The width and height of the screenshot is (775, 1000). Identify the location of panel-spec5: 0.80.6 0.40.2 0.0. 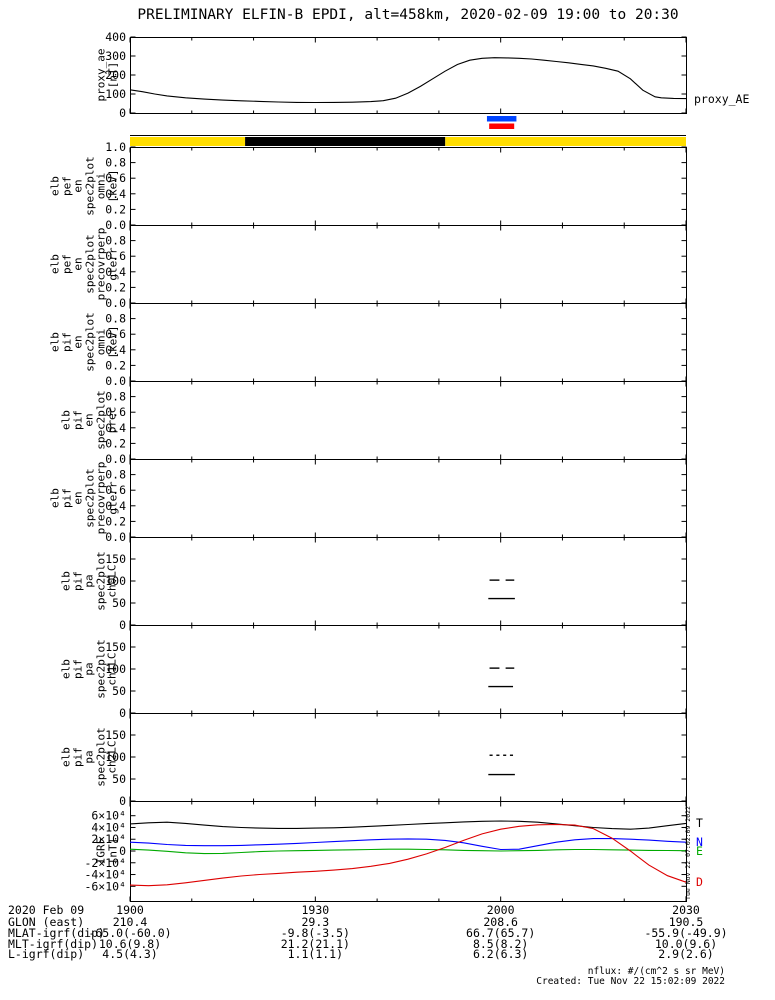
(396, 501).